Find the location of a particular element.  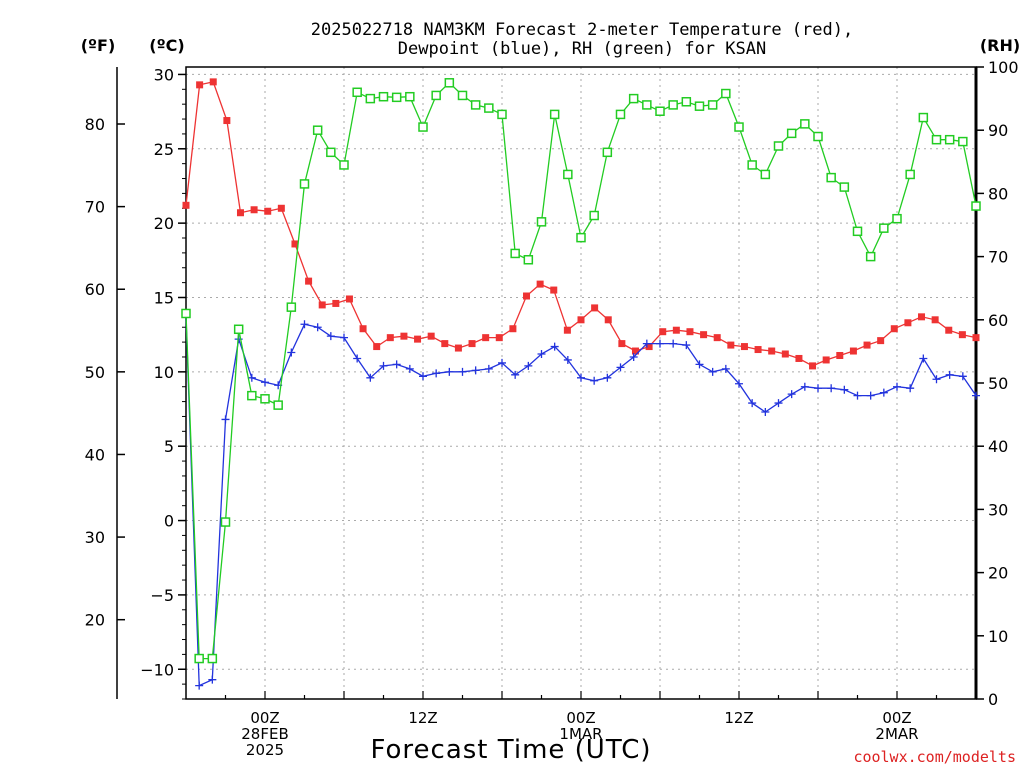

x-tick-label: 2025 is located at coordinates (265, 750).